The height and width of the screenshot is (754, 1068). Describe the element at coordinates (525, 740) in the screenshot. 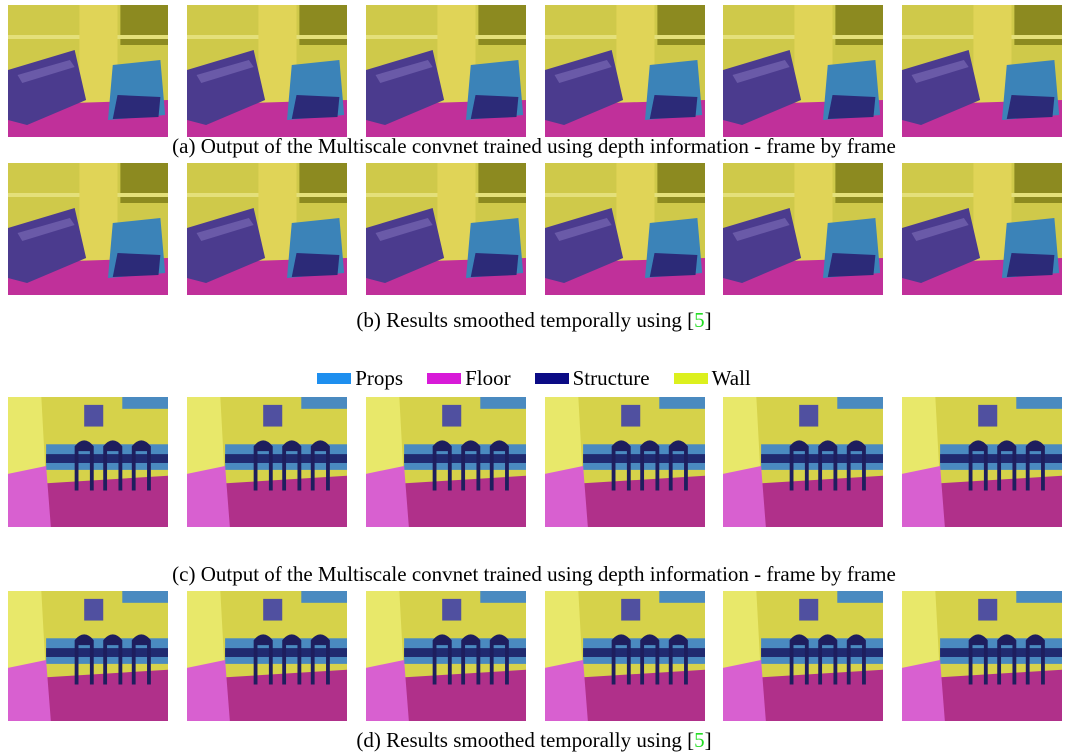

I see `caption-text: (d) Results smoothed temporally using [` at that location.